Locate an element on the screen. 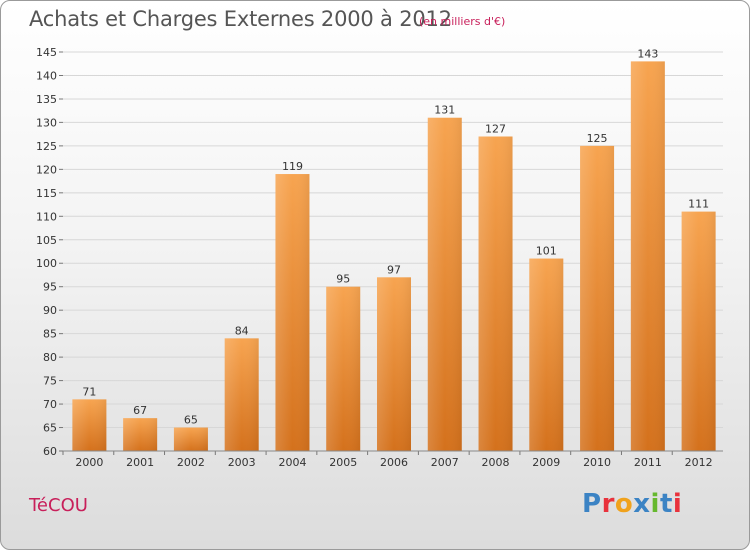 Image resolution: width=750 pixels, height=550 pixels. logo-letter: P is located at coordinates (592, 504).